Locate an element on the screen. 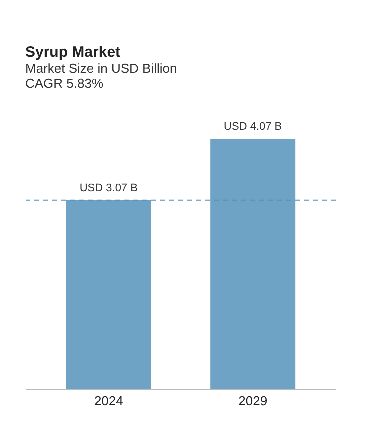  chart-title: Syrup Market is located at coordinates (73, 52).